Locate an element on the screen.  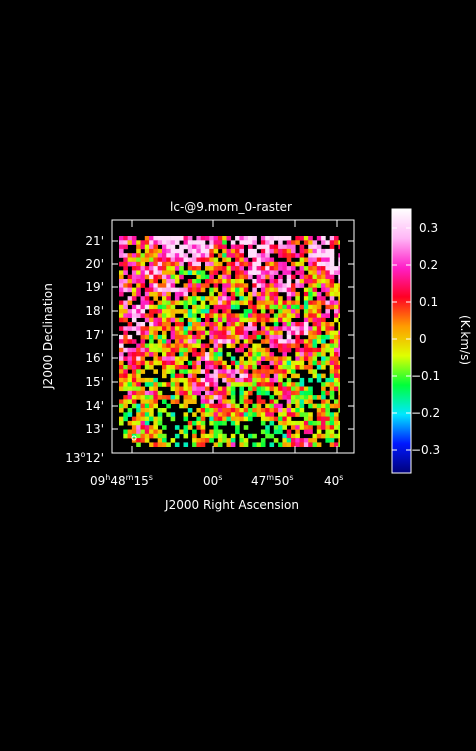
colorbar-label: (K.km/s) is located at coordinates (465, 340).